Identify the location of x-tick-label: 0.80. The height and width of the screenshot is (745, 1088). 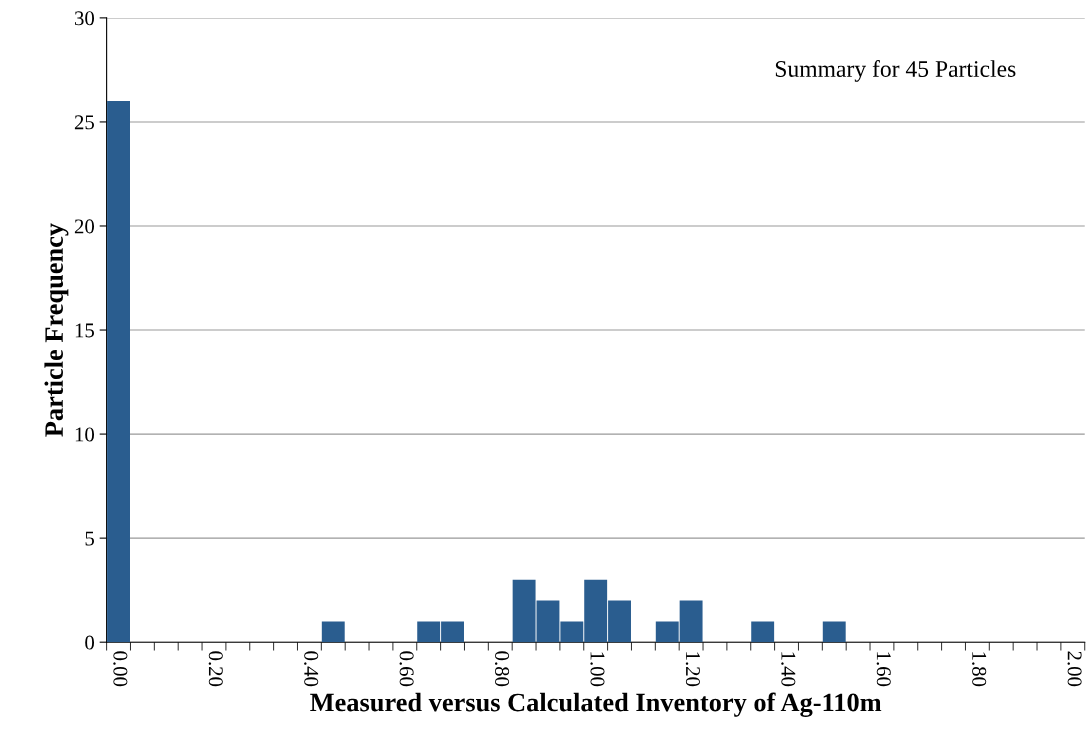
(502, 669).